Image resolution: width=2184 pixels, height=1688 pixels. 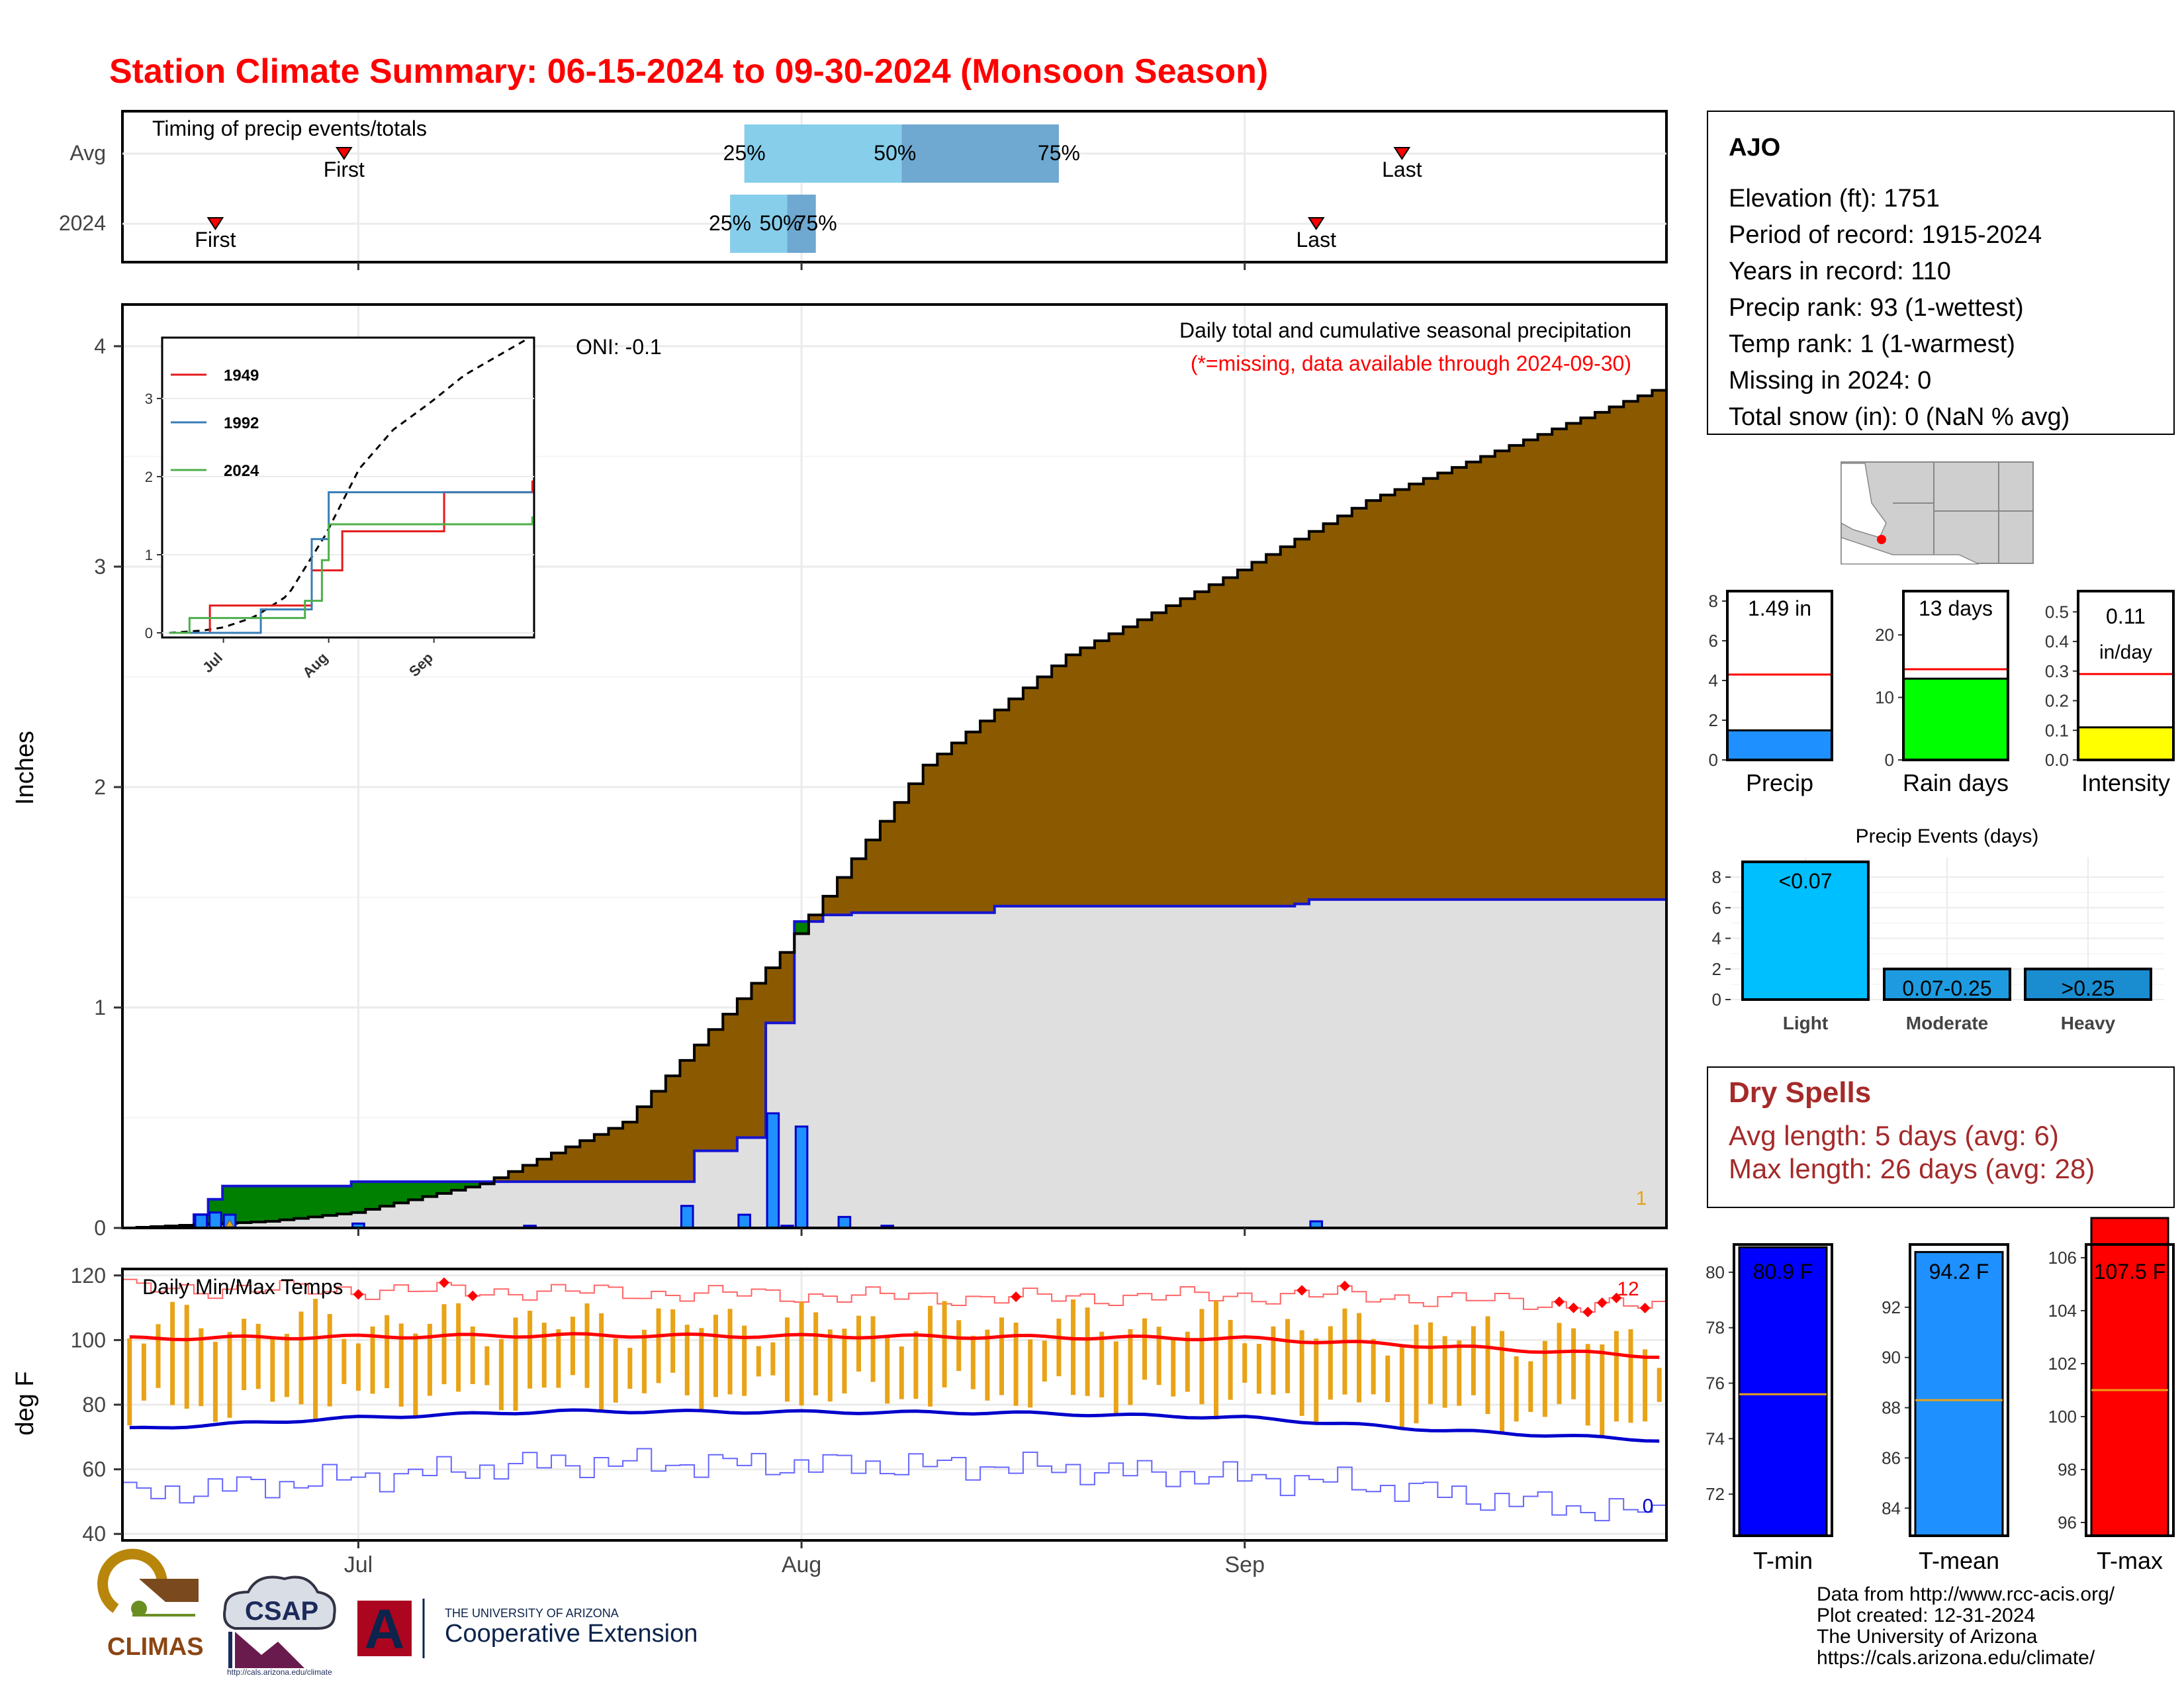 I want to click on events-title: Precip Events (days), so click(x=1948, y=836).